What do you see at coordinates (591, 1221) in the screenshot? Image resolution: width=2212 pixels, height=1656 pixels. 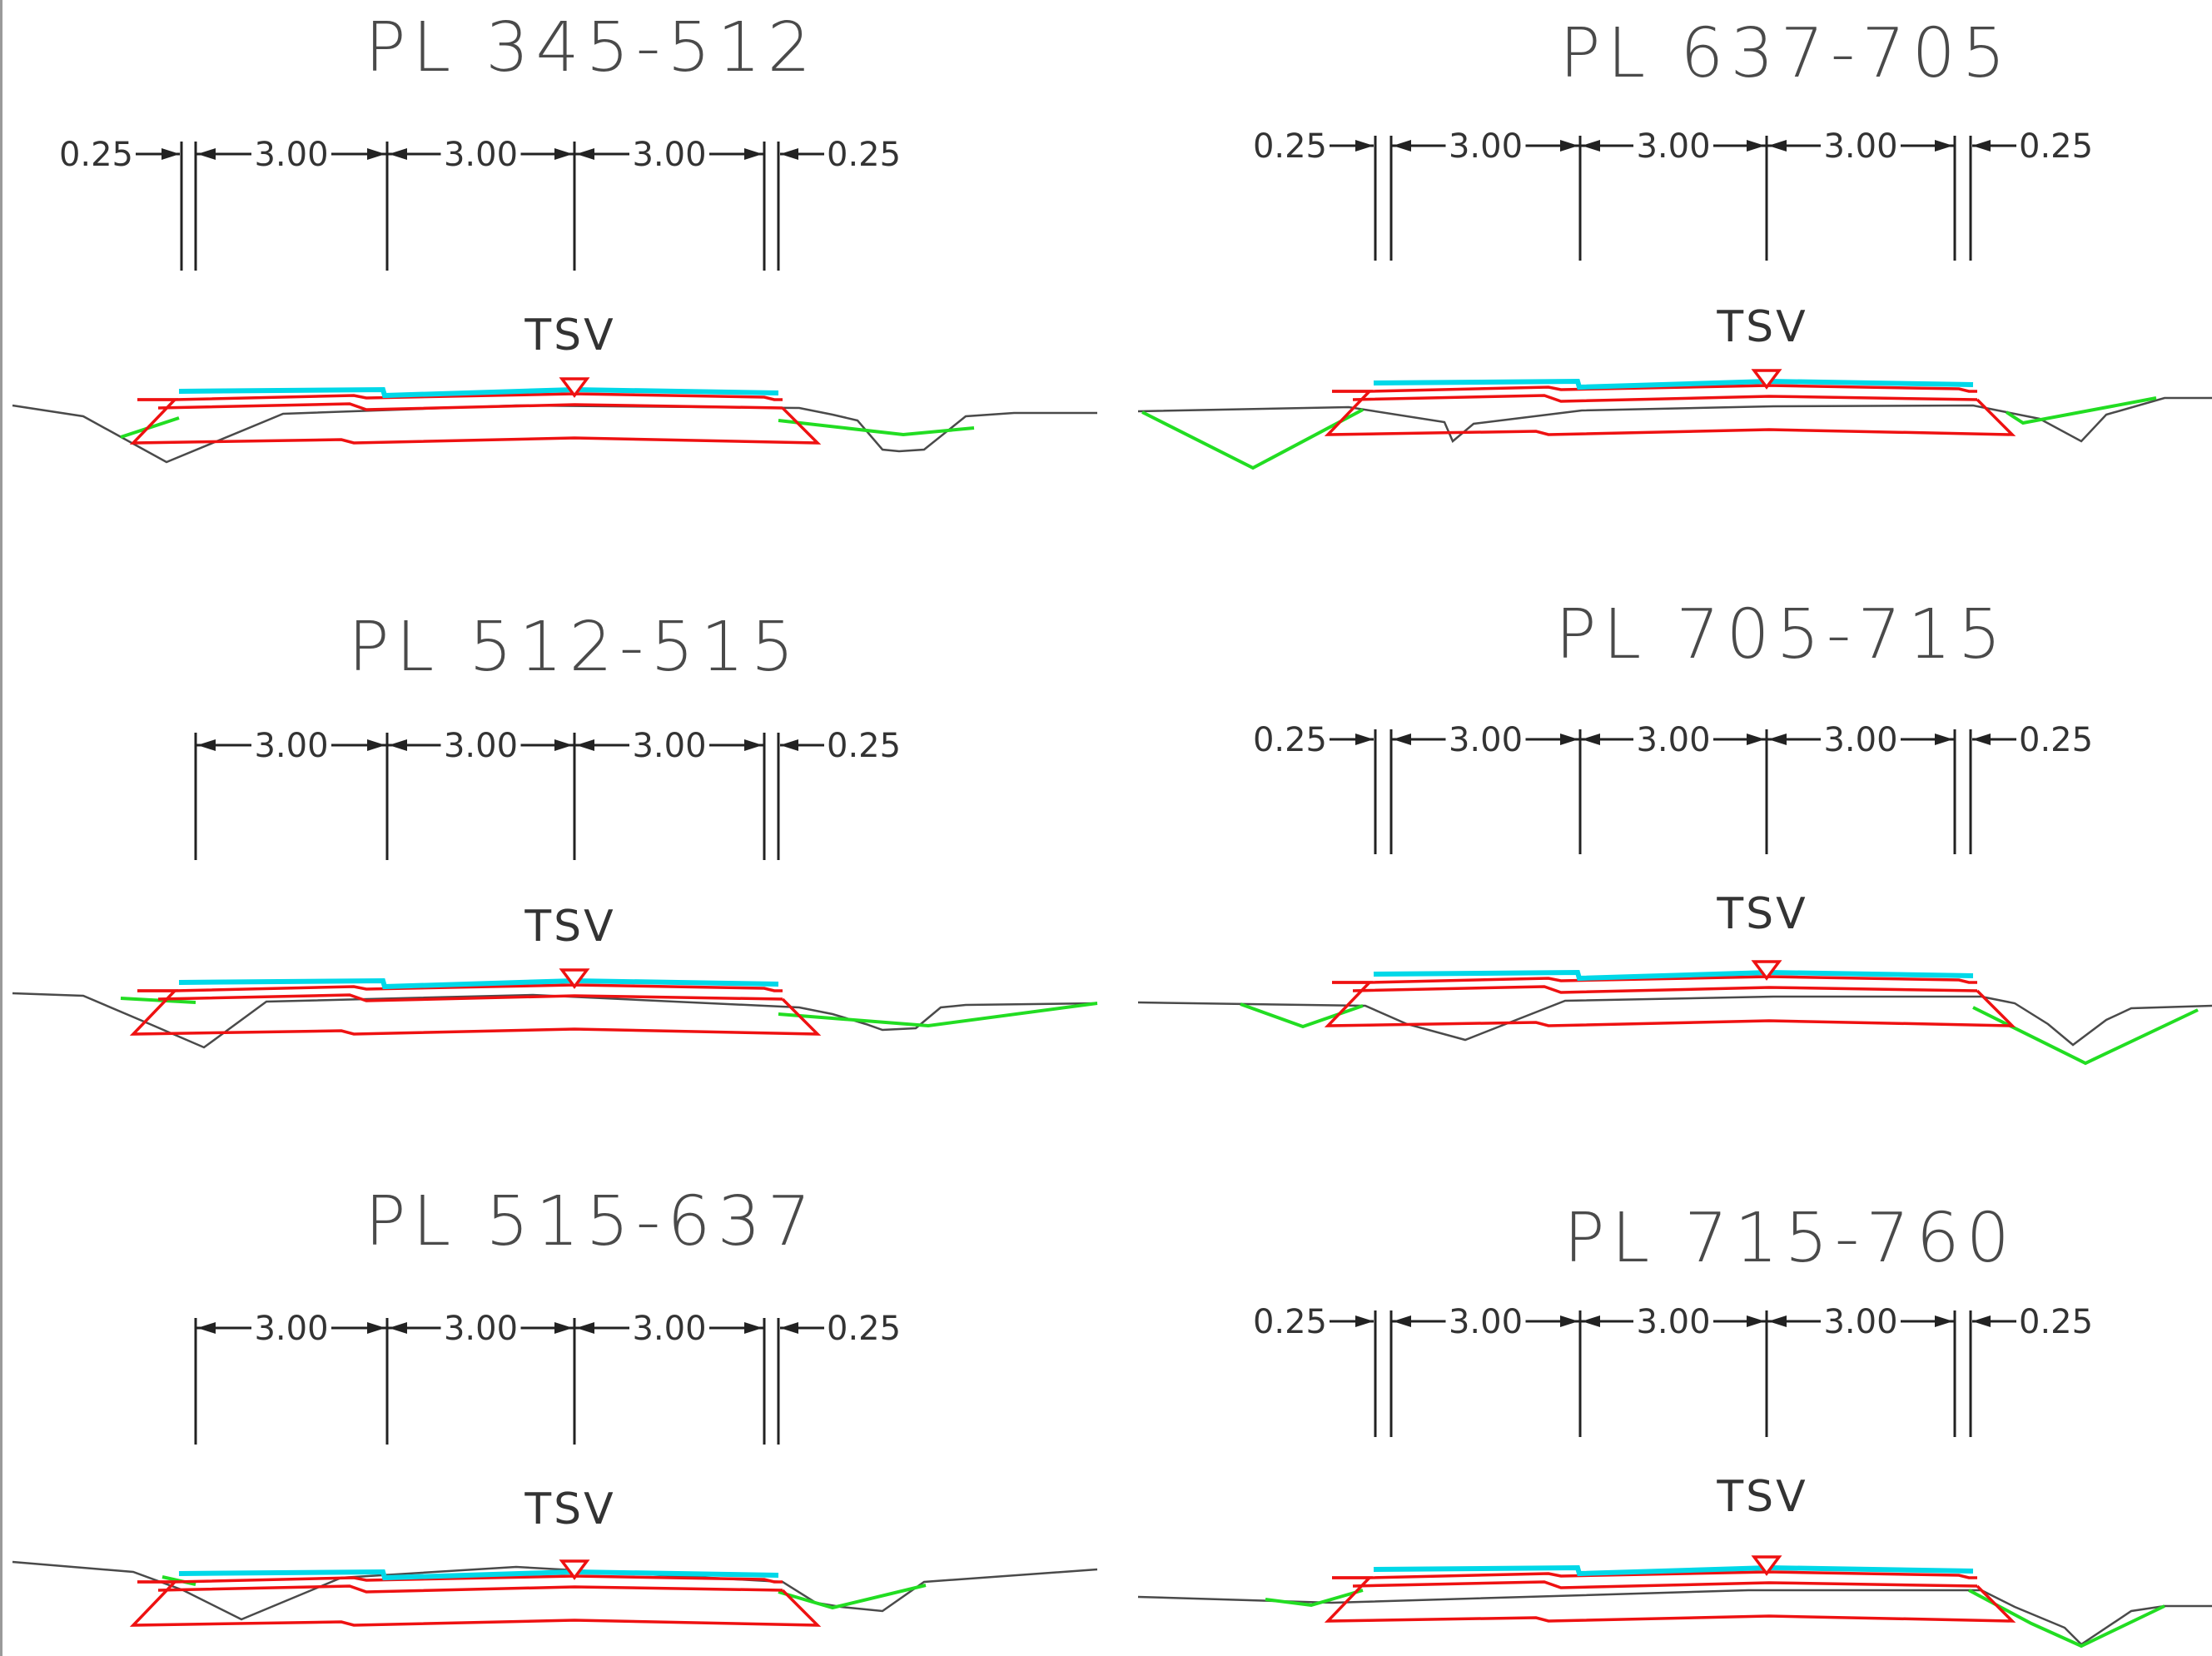 I see `section-title: PL 515-637` at bounding box center [591, 1221].